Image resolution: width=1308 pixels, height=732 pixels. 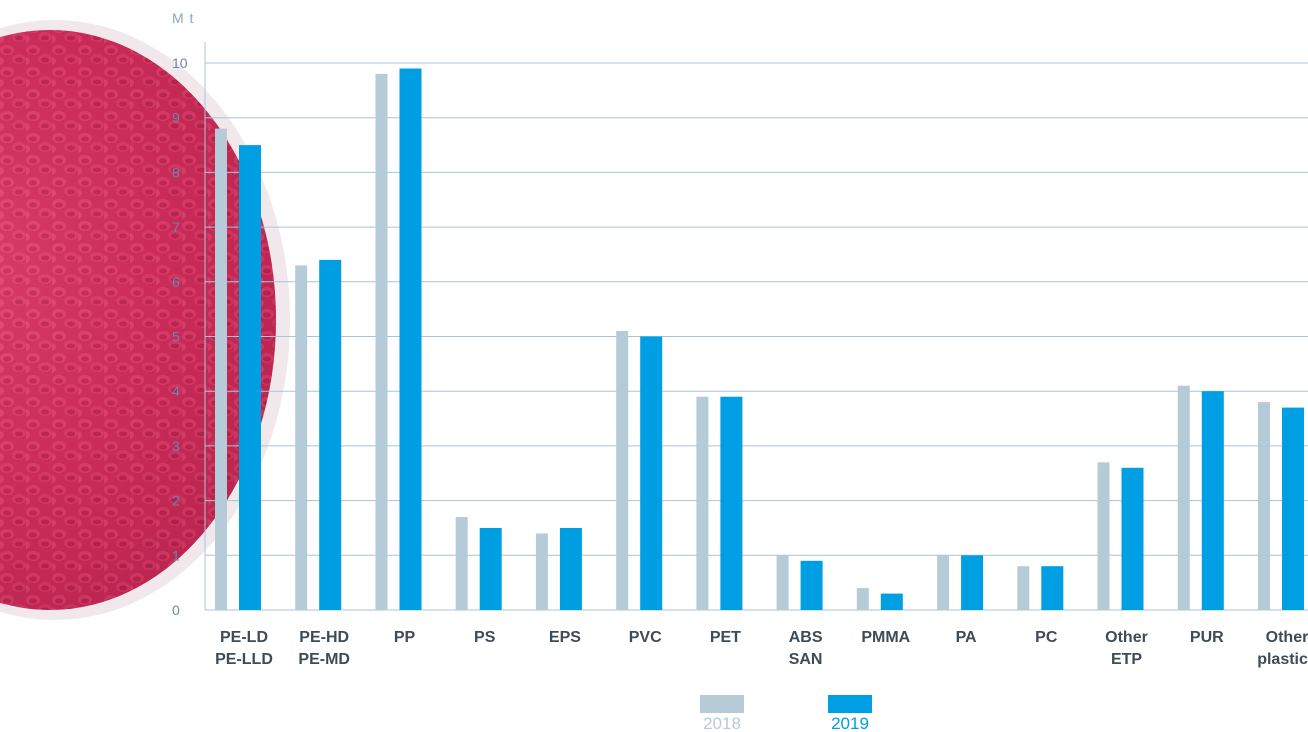 I want to click on x-tick-label: ETP, so click(x=1126, y=659).